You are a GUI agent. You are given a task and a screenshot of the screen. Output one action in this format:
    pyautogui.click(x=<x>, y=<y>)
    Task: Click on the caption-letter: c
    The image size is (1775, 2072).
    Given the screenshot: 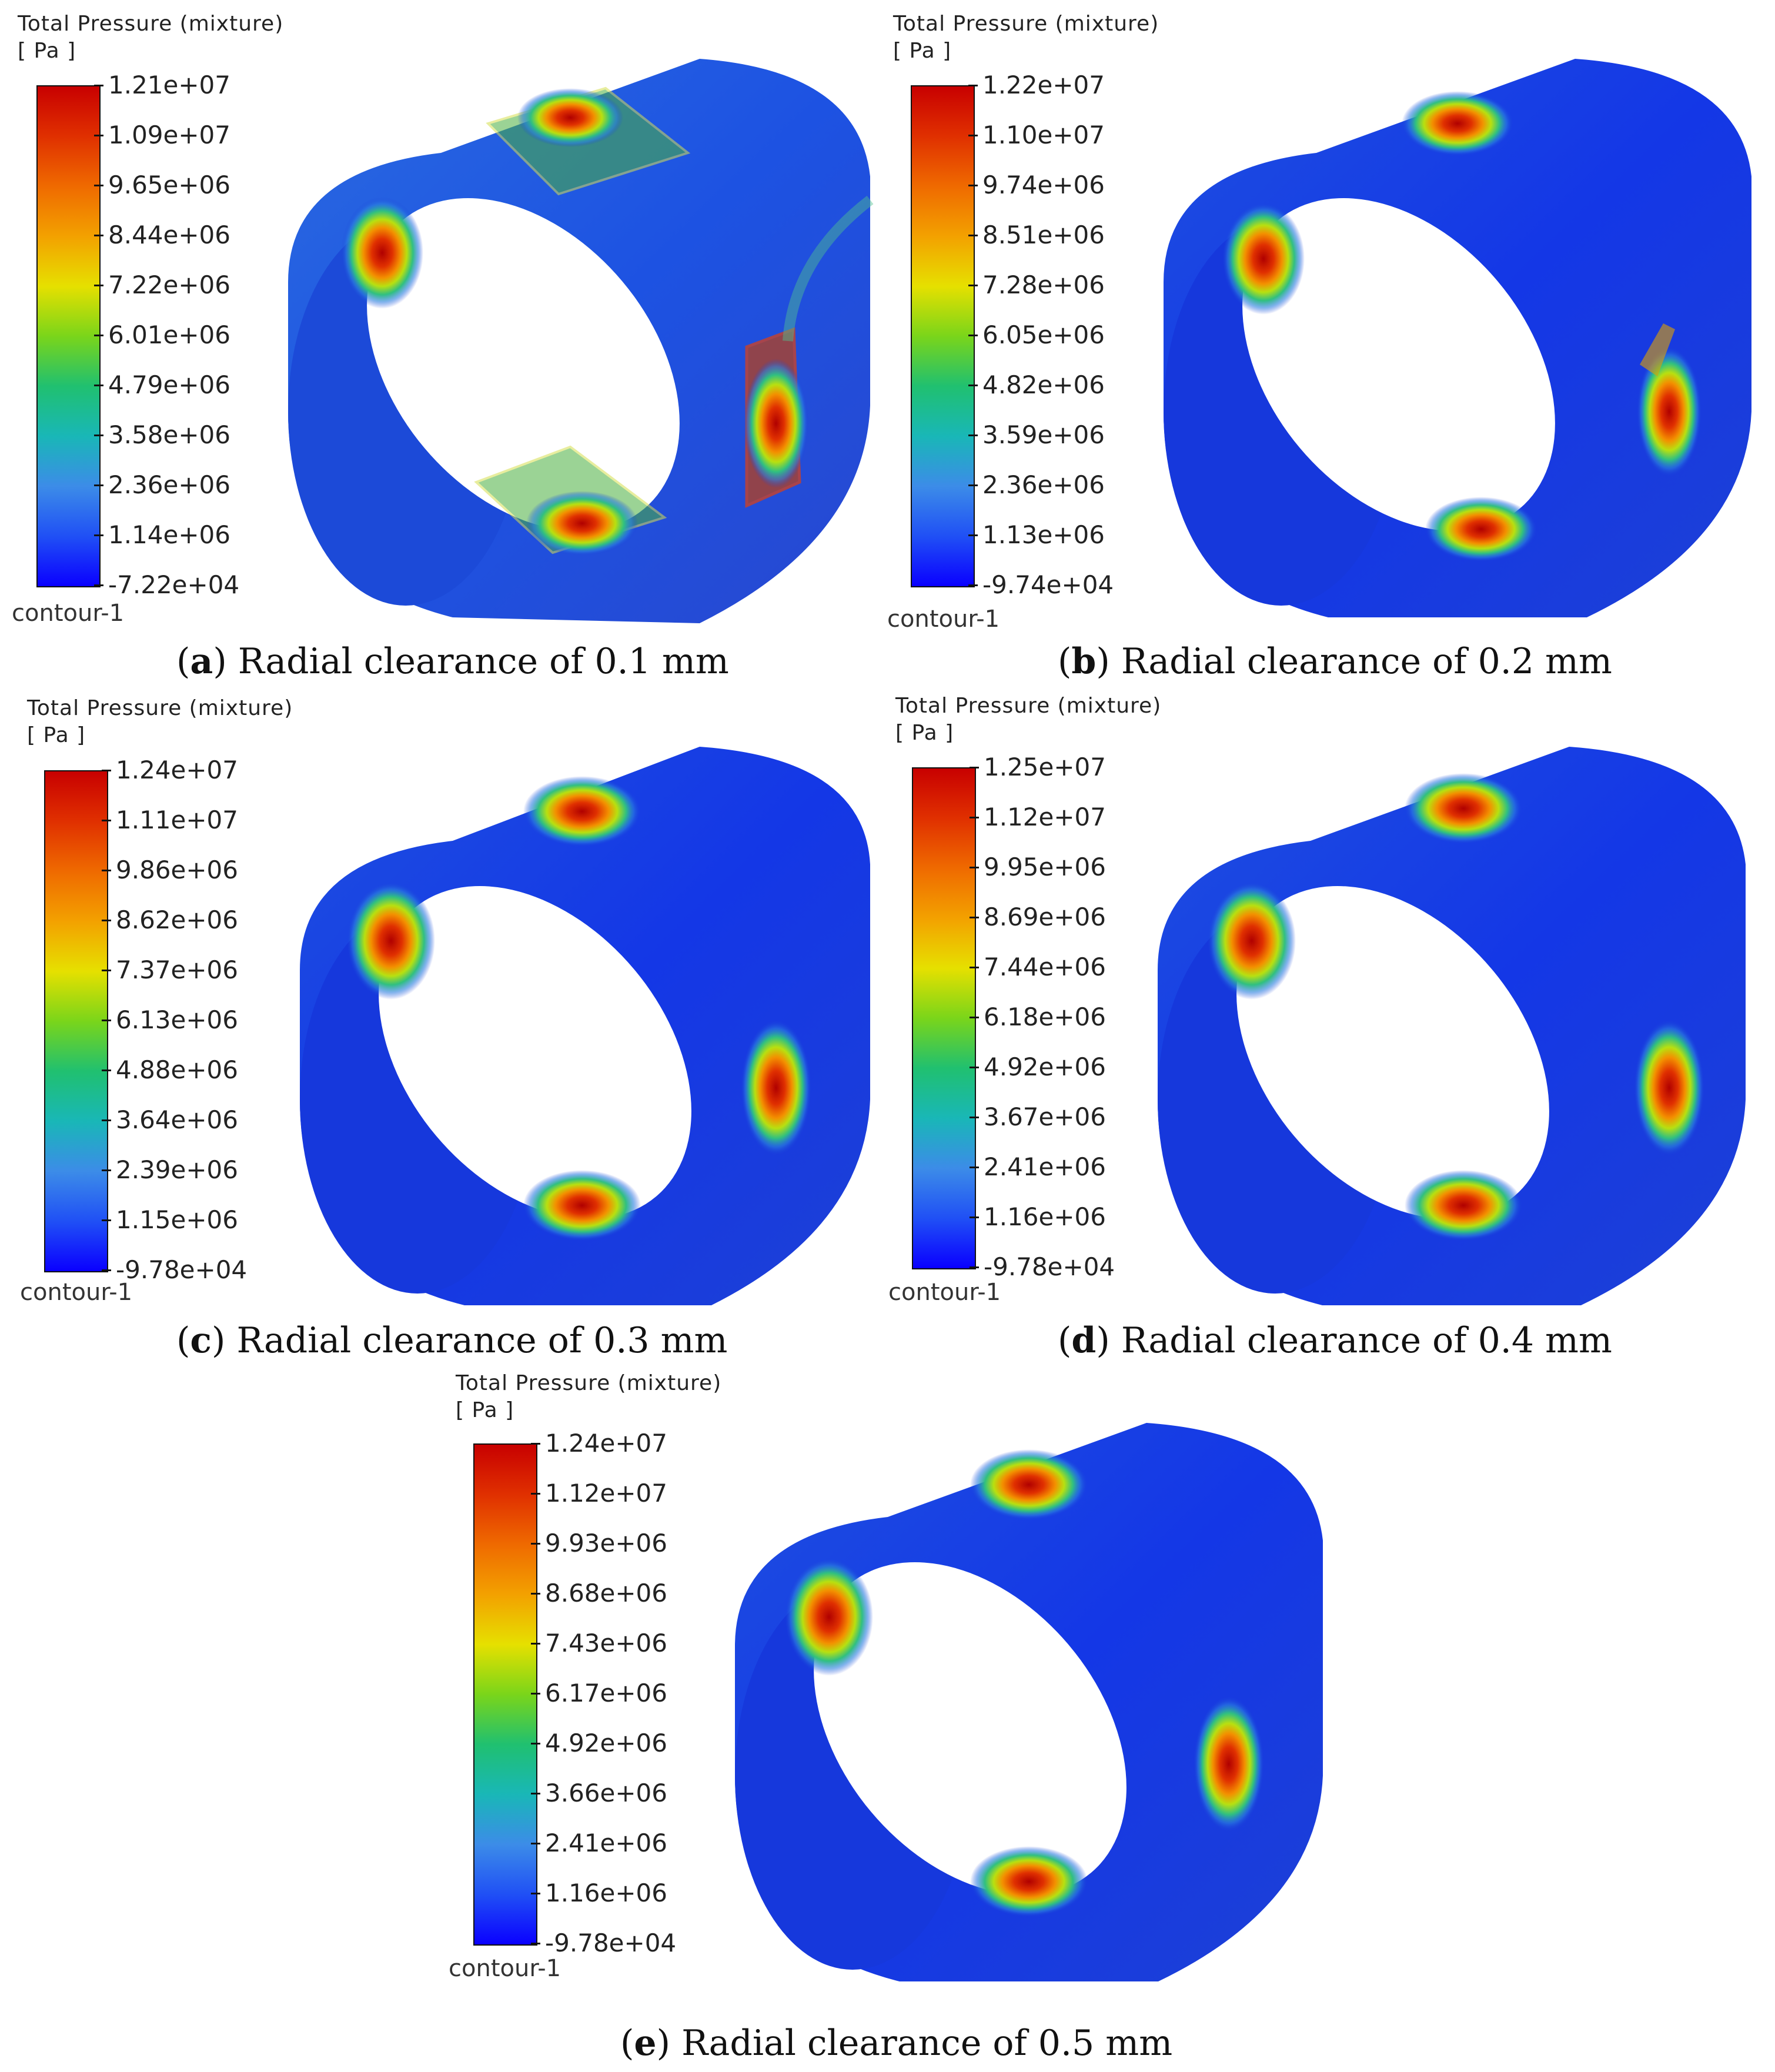 What is the action you would take?
    pyautogui.click(x=201, y=1340)
    